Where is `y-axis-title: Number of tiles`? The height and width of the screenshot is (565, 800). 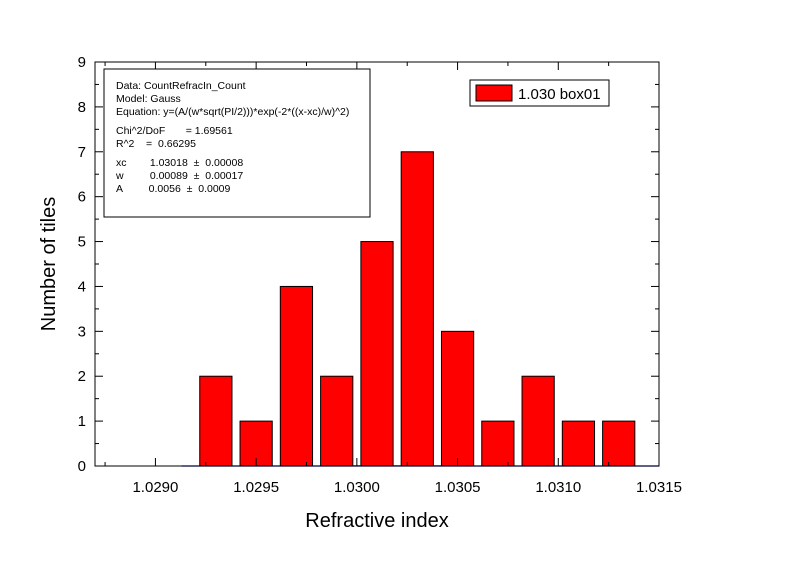 y-axis-title: Number of tiles is located at coordinates (49, 264).